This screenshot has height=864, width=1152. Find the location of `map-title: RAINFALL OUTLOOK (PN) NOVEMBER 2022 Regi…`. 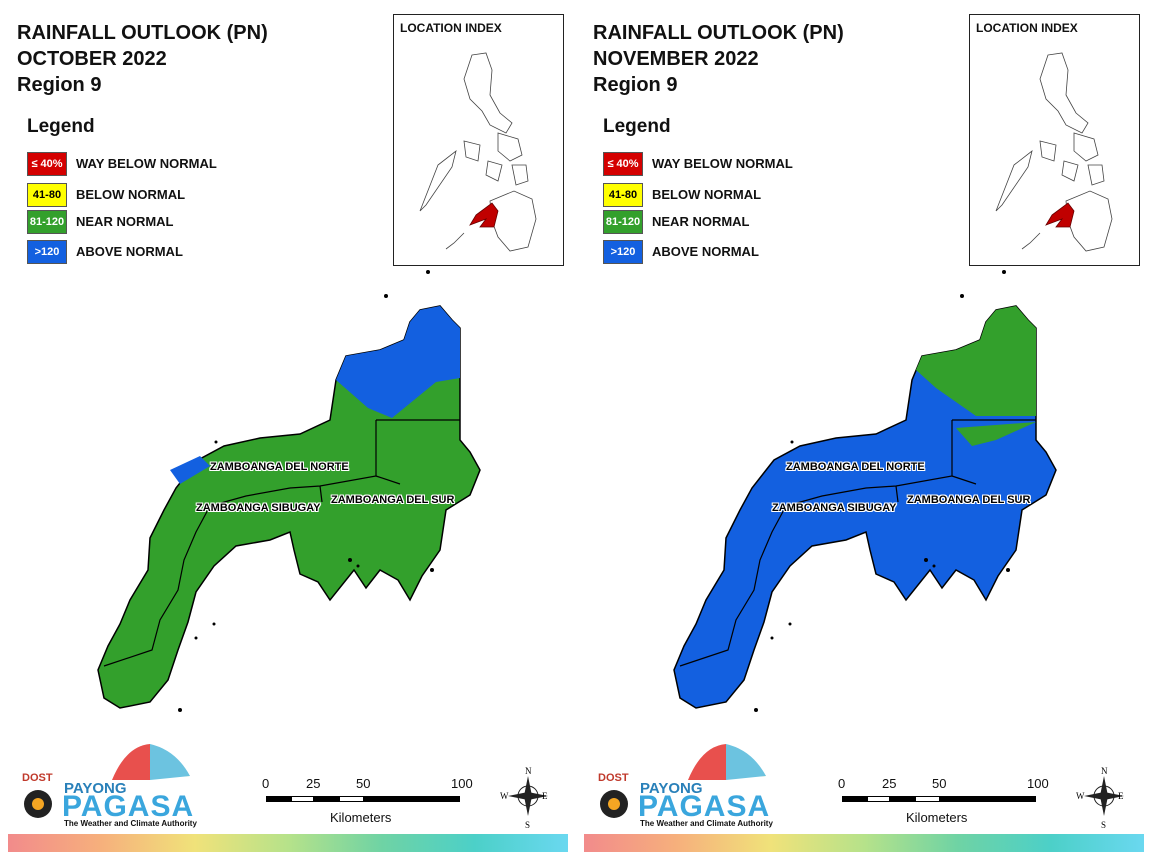

map-title: RAINFALL OUTLOOK (PN) NOVEMBER 2022 Regi… is located at coordinates (718, 59).